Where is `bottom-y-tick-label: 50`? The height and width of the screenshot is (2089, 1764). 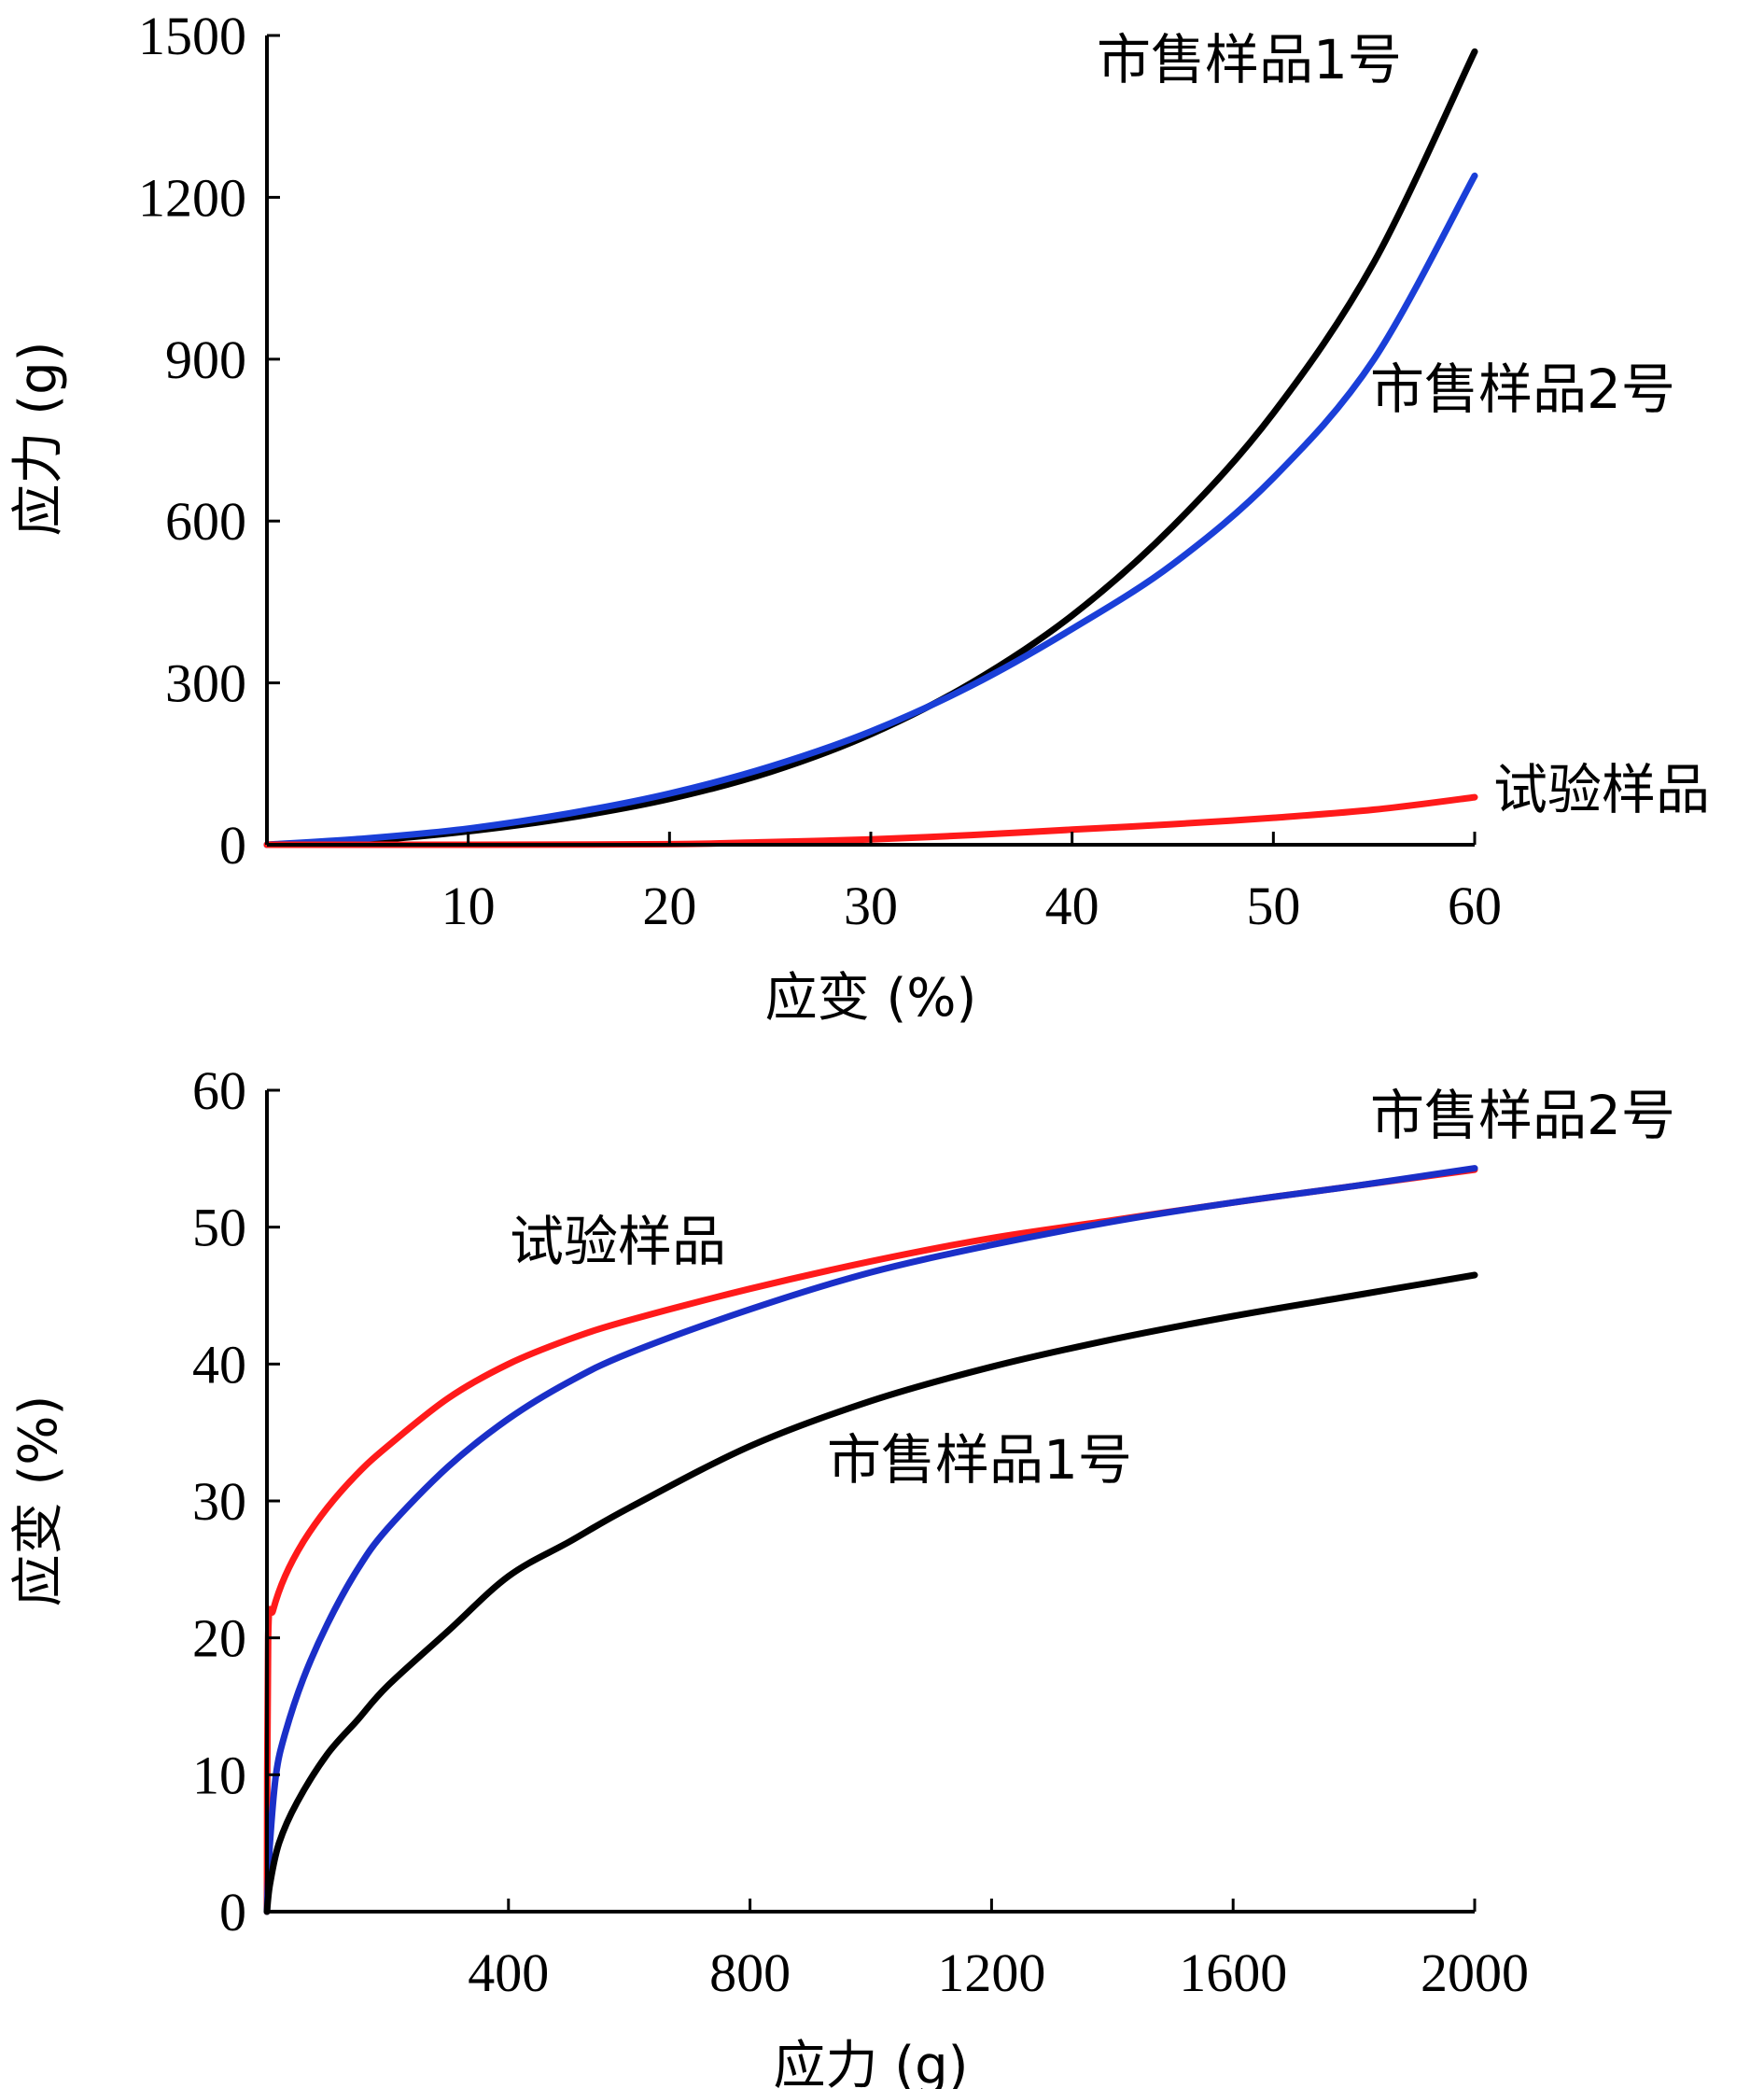
bottom-y-tick-label: 50 is located at coordinates (219, 1228).